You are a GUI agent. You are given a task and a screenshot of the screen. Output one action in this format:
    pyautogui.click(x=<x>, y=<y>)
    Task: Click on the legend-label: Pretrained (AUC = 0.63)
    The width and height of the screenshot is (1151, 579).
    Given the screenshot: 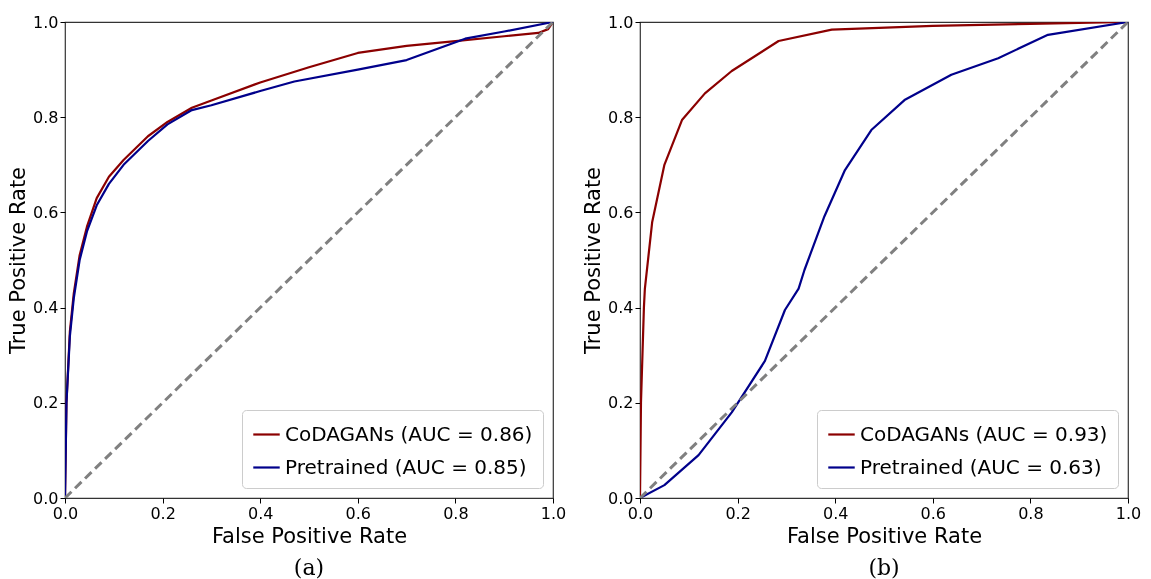 What is the action you would take?
    pyautogui.click(x=981, y=466)
    